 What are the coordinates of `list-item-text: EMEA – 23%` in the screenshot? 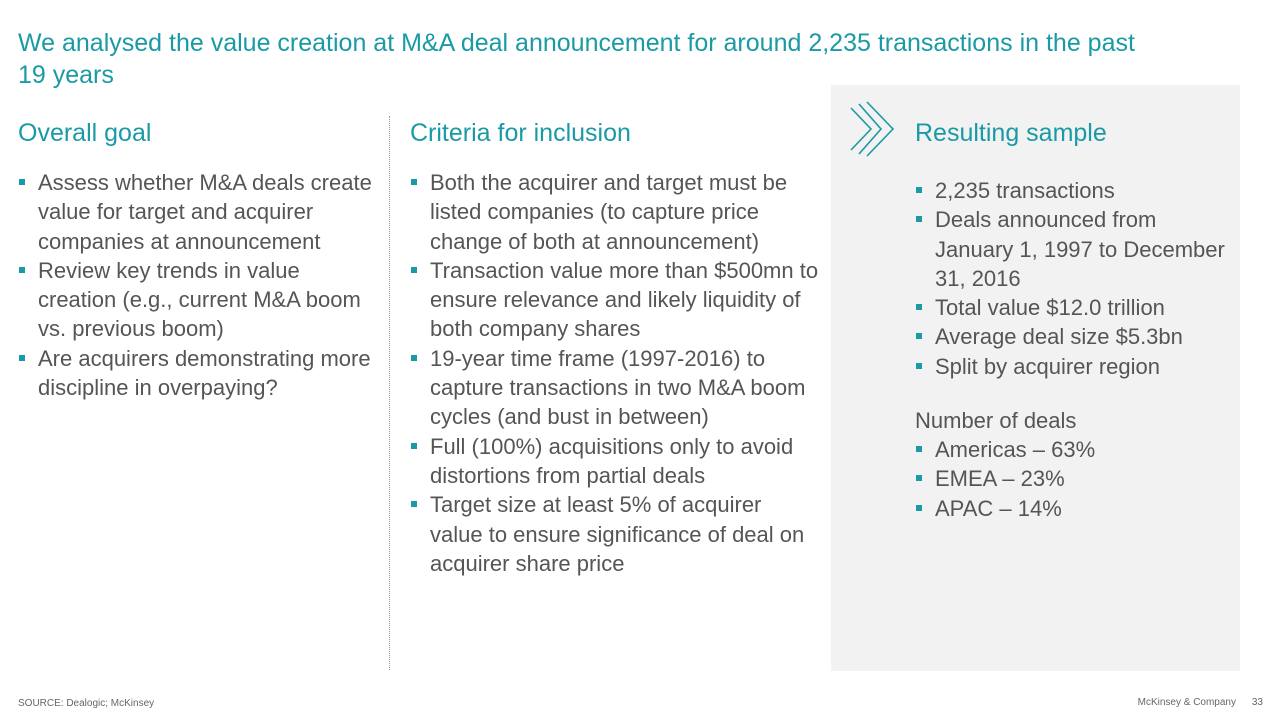 It's located at (1000, 479).